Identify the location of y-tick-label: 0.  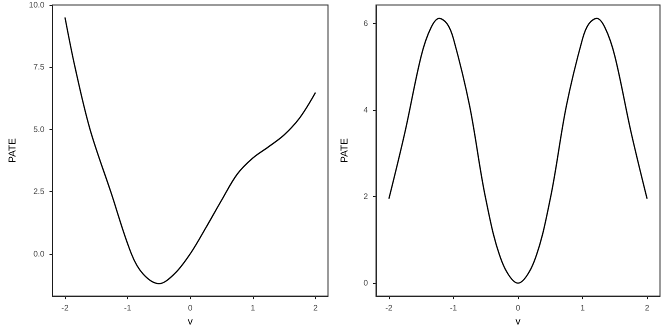
(366, 283).